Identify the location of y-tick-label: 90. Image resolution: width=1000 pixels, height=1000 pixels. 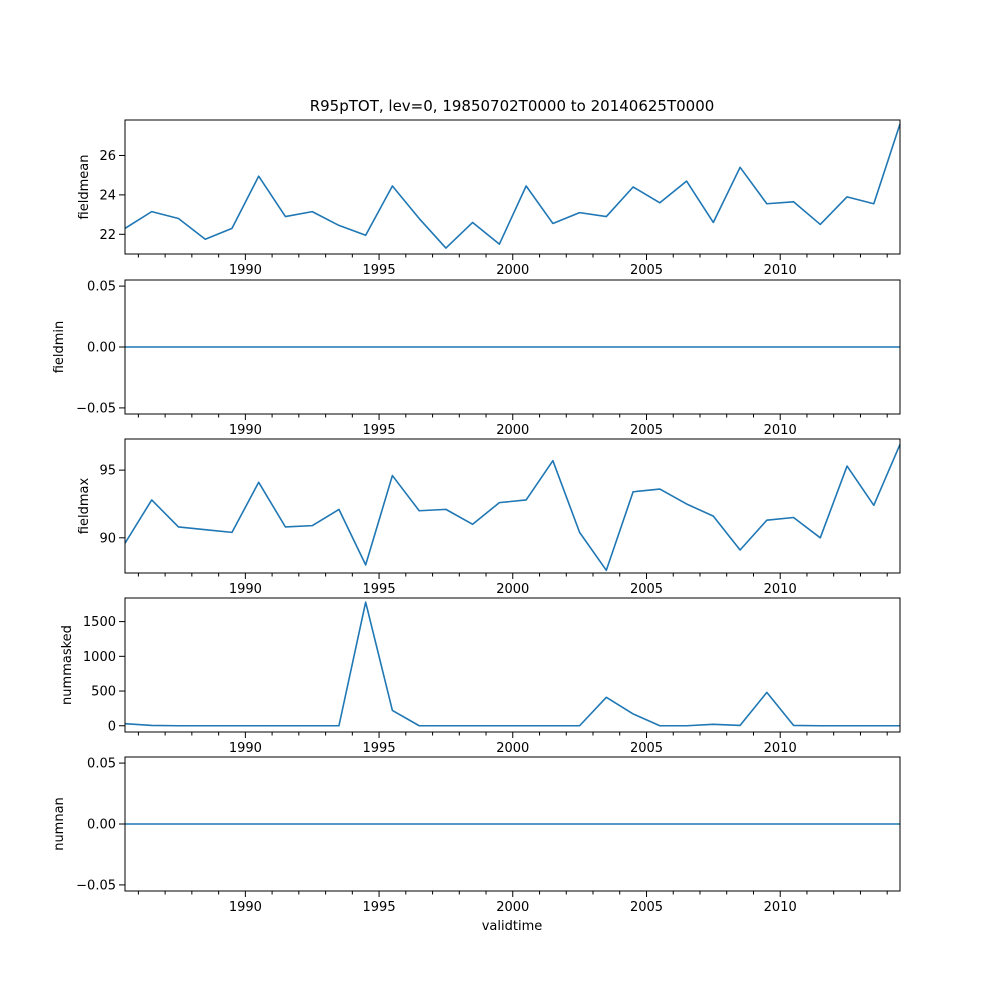
(107, 538).